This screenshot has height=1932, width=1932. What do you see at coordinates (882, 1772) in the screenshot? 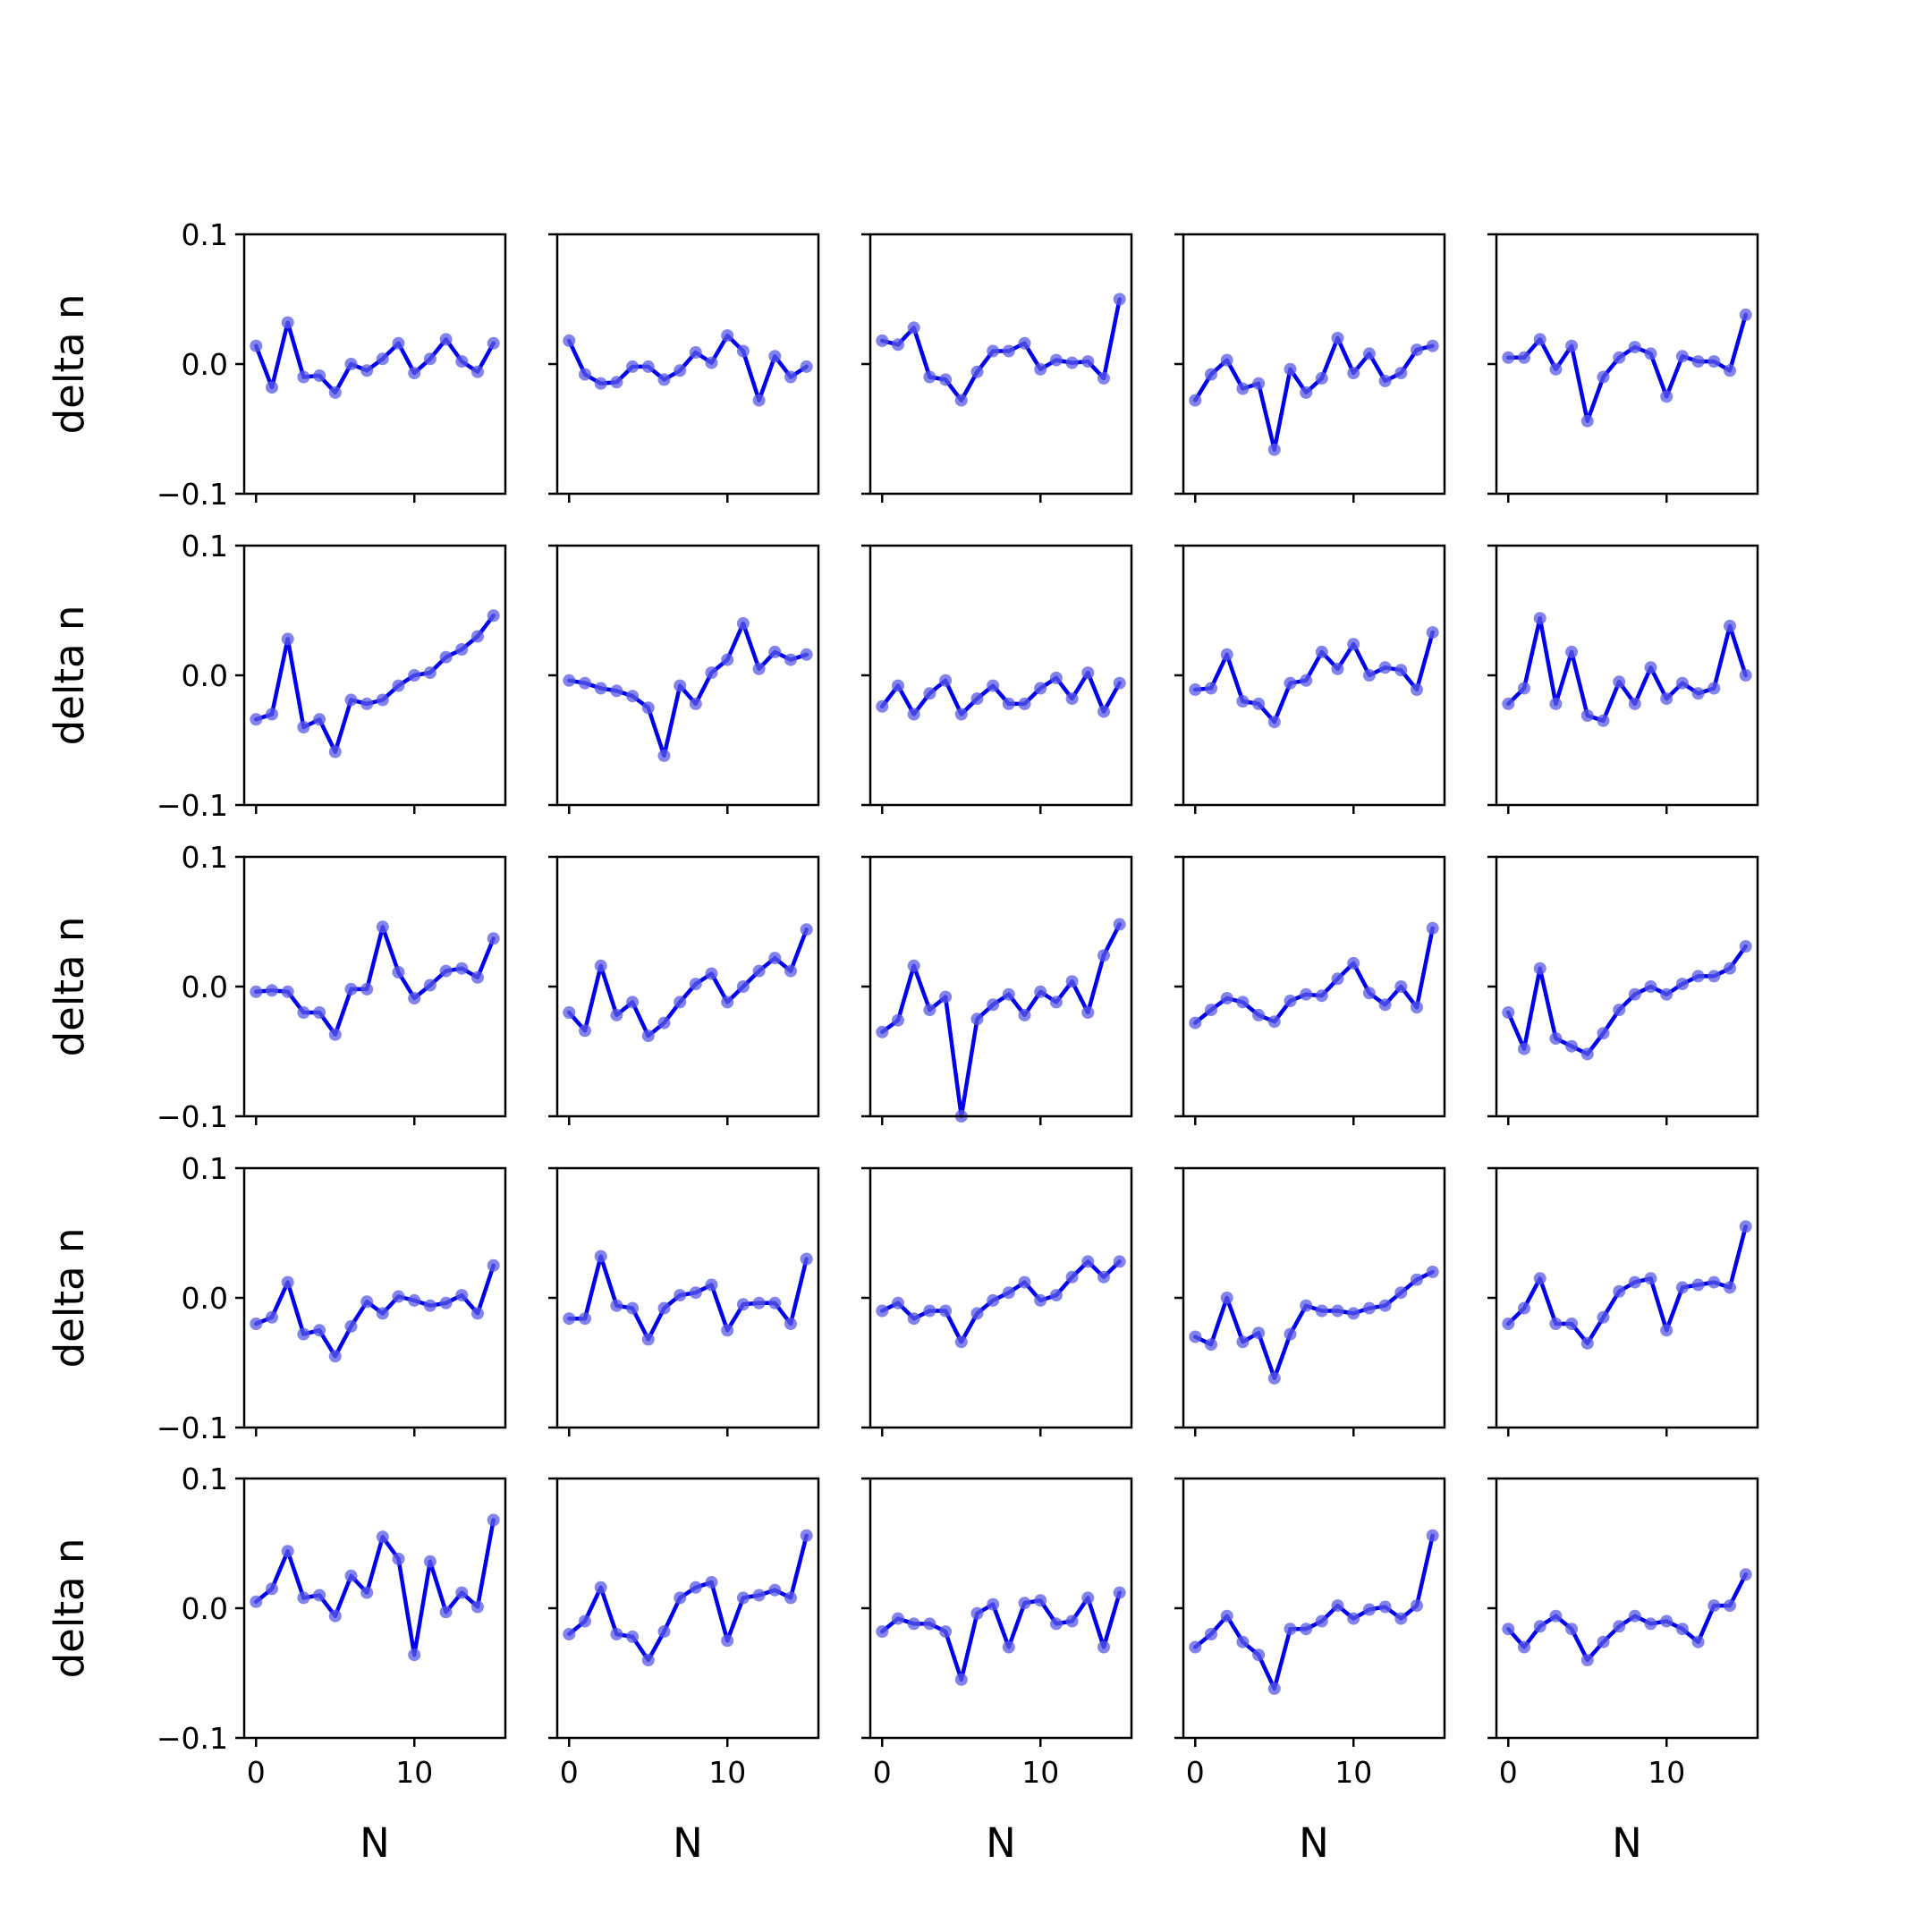
I see `x-tick-label-3-0: 0` at bounding box center [882, 1772].